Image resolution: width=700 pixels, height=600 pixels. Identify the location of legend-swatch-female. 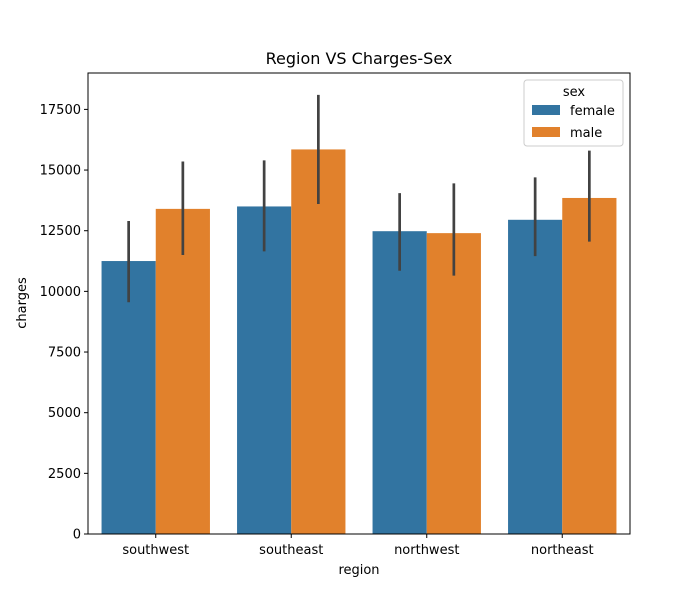
(546, 110).